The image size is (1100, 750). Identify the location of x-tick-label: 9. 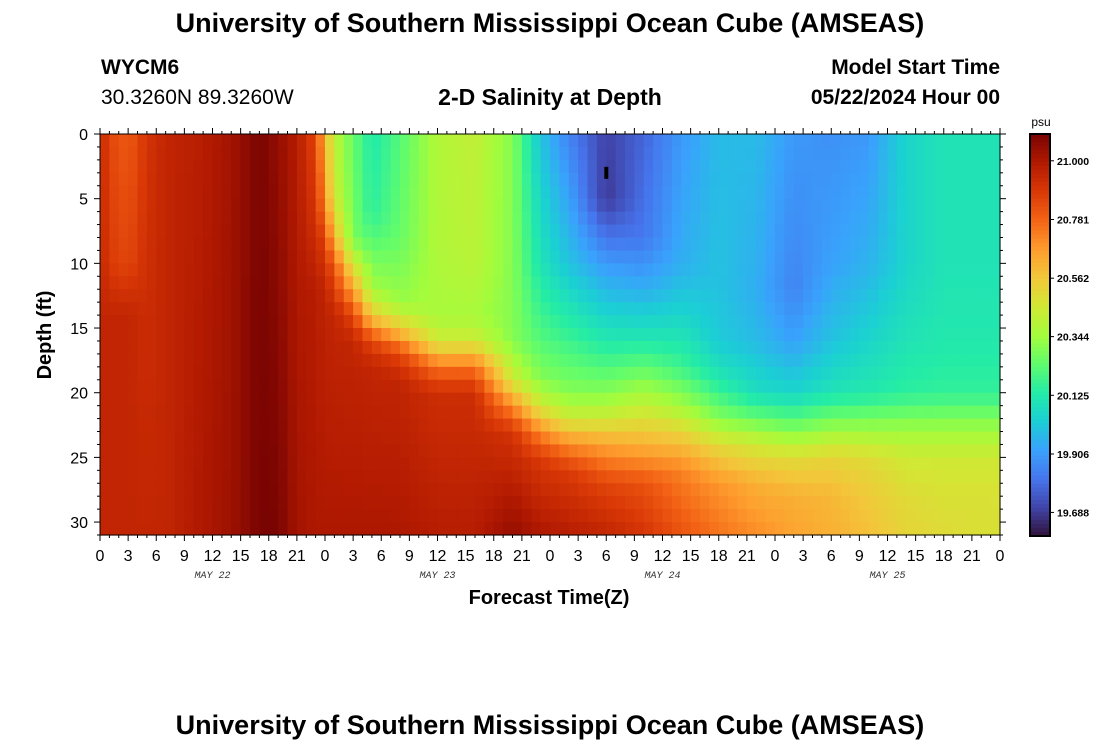
(634, 556).